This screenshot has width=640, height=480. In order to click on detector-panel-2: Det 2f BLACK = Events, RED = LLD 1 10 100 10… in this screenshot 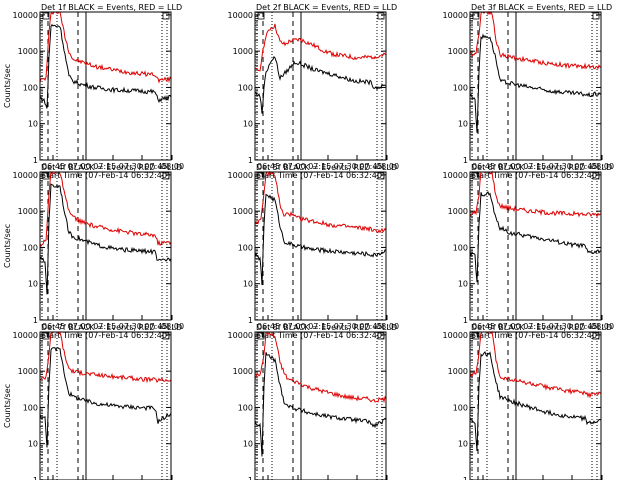, I will do `click(314, 91)`.